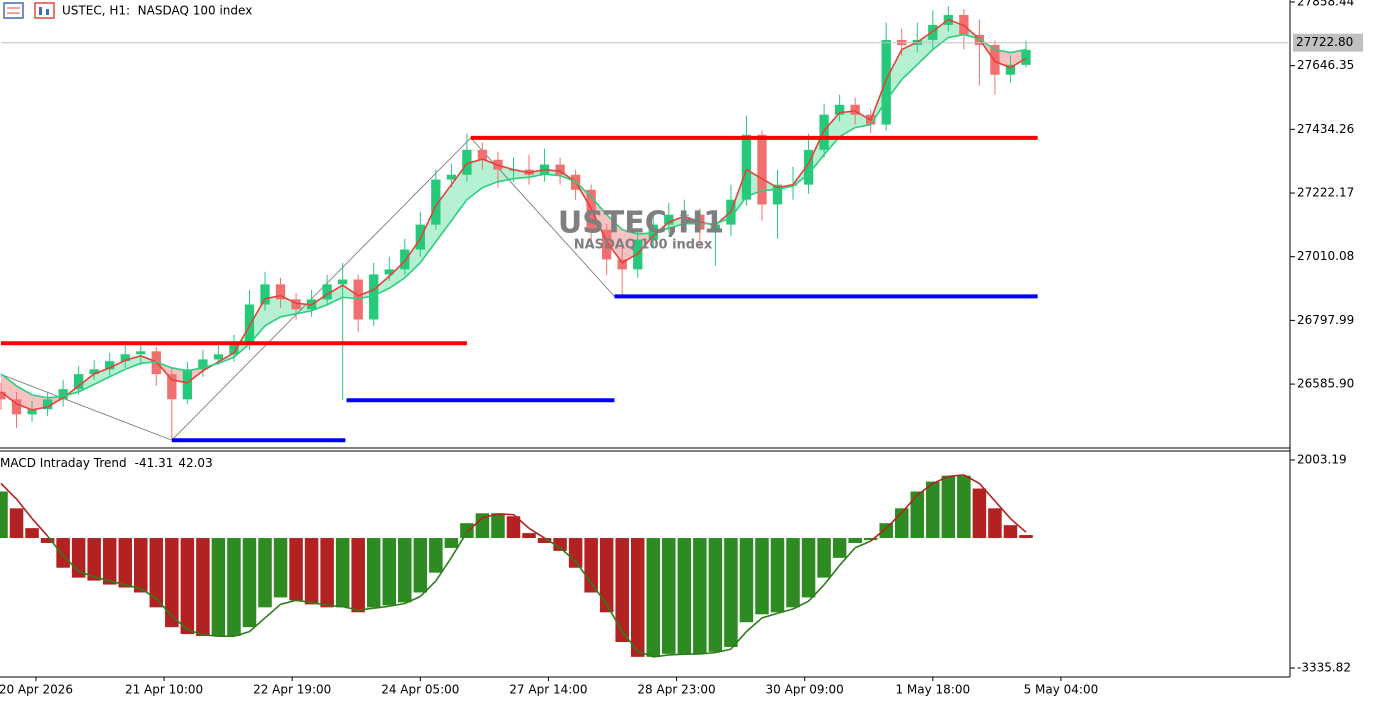  Describe the element at coordinates (1061, 690) in the screenshot. I see `x-tick-label: 5 May 04:00` at that location.